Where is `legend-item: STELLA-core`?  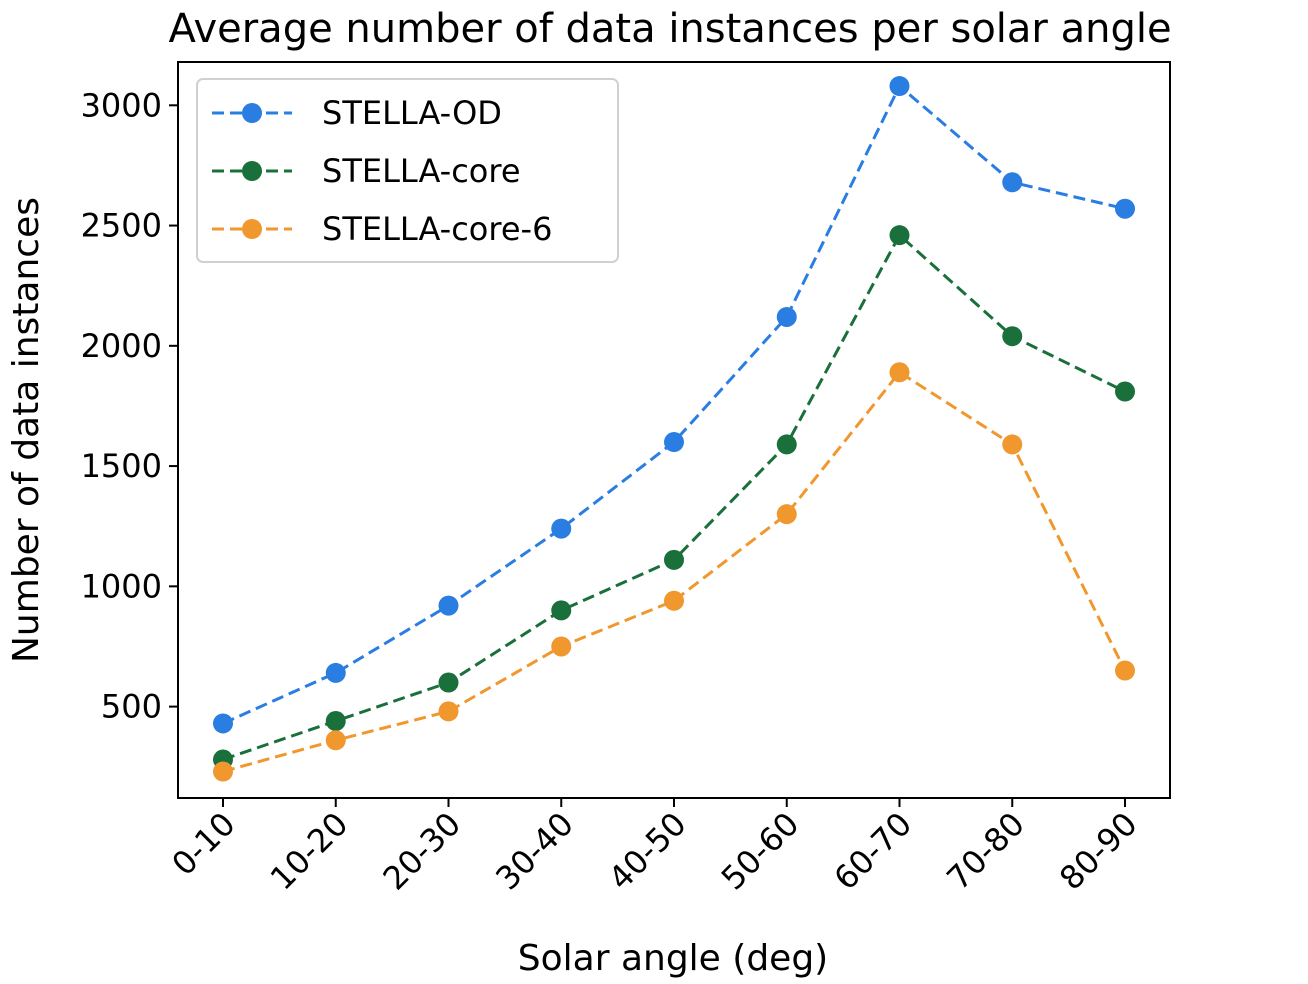
legend-item: STELLA-core is located at coordinates (366, 171).